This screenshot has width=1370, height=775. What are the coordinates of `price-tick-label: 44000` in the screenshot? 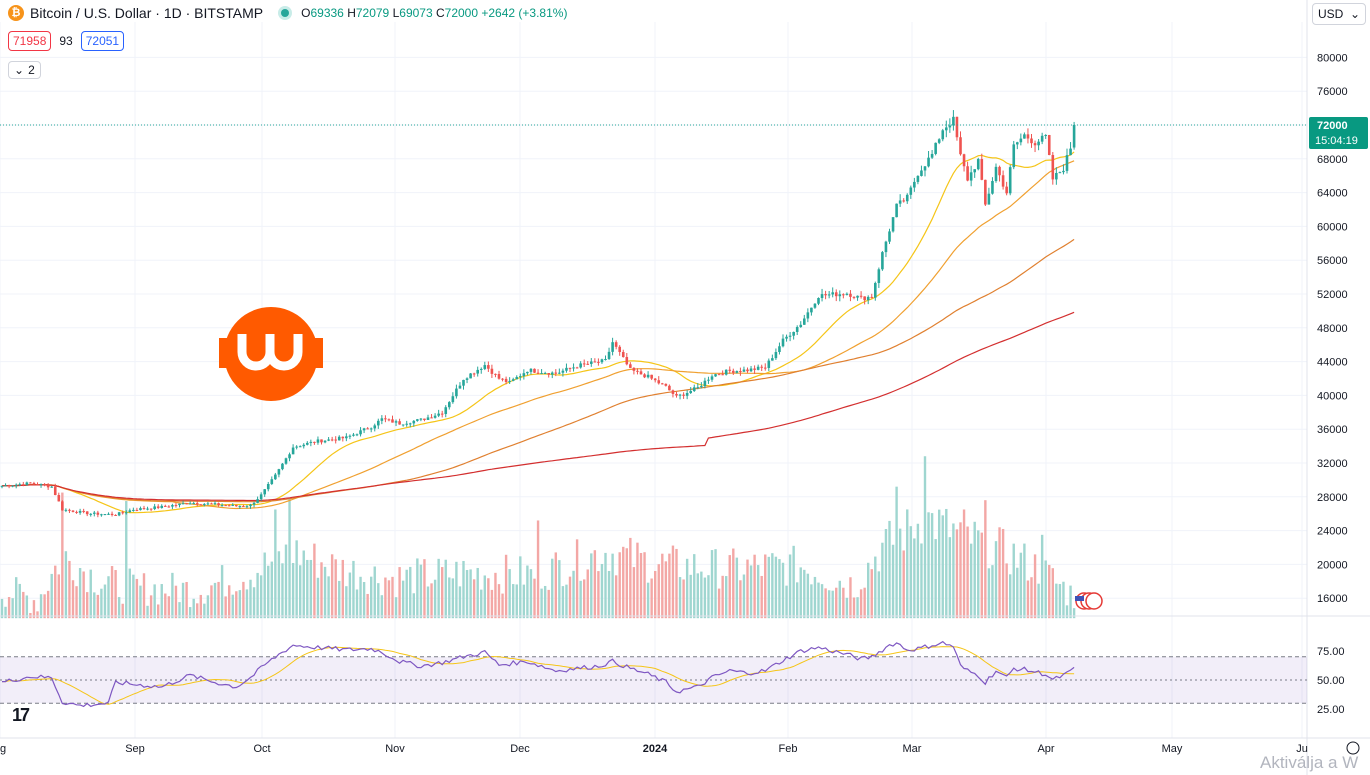 It's located at (1332, 363).